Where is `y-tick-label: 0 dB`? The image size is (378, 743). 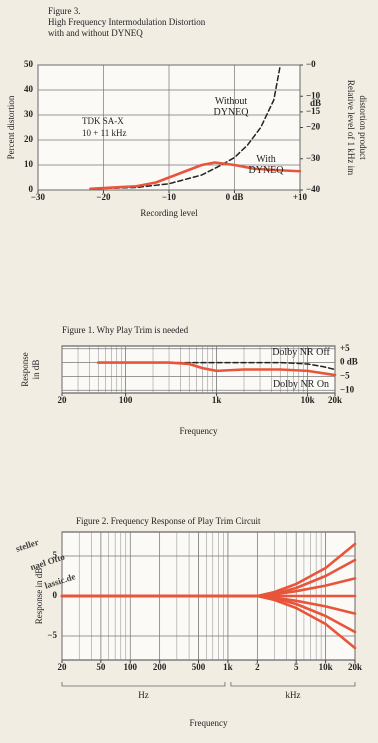
y-tick-label: 0 dB is located at coordinates (349, 362).